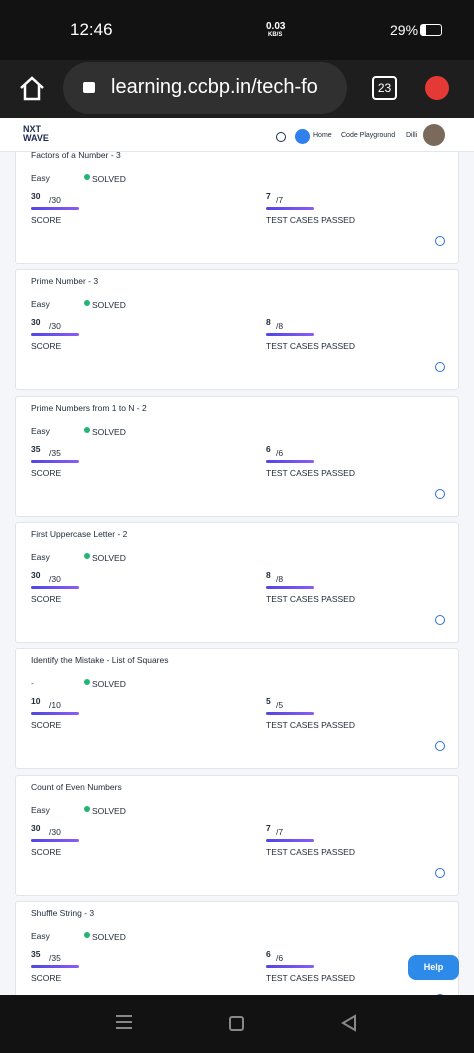 This screenshot has height=1053, width=474. What do you see at coordinates (434, 135) in the screenshot?
I see `avatar` at bounding box center [434, 135].